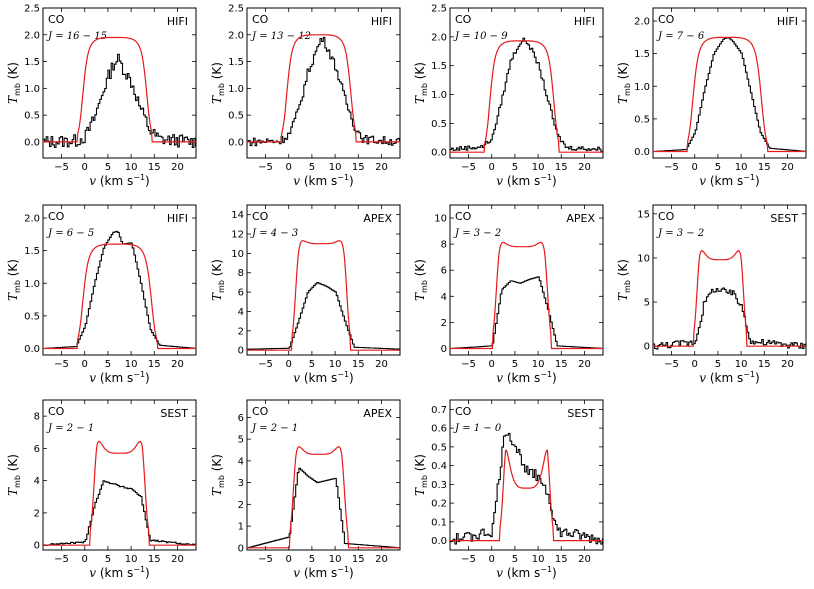 The height and width of the screenshot is (589, 814). Describe the element at coordinates (119, 100) in the screenshot. I see `observed-spectrum` at that location.